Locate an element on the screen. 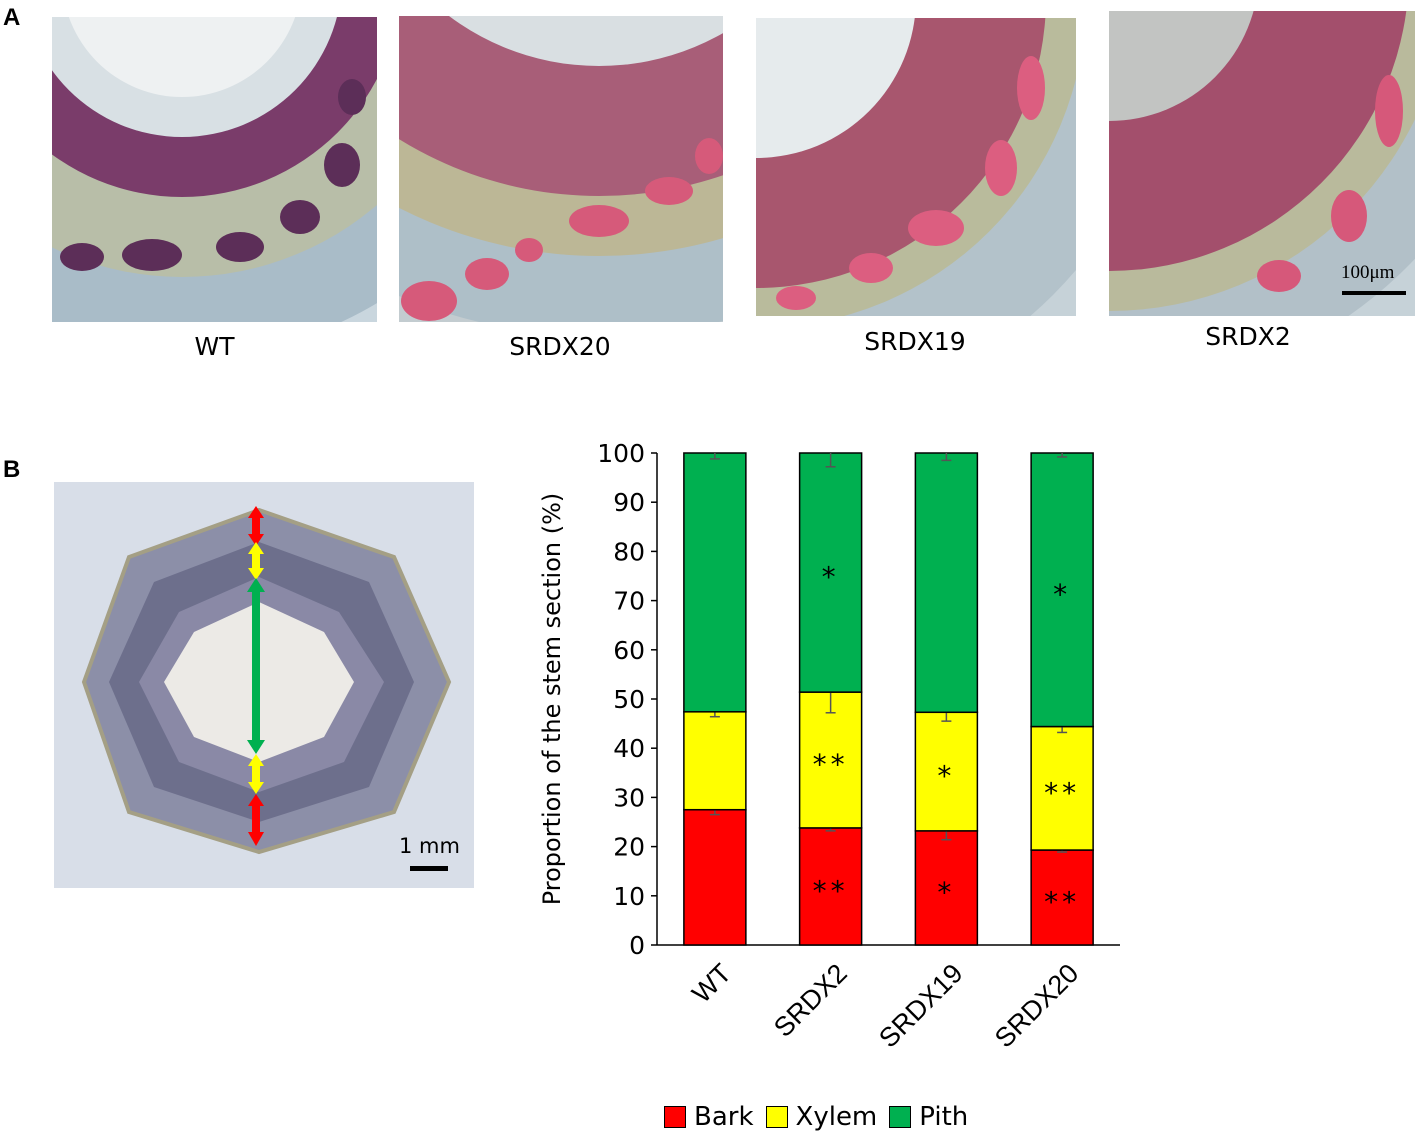  micro-scalebar is located at coordinates (1374, 293).